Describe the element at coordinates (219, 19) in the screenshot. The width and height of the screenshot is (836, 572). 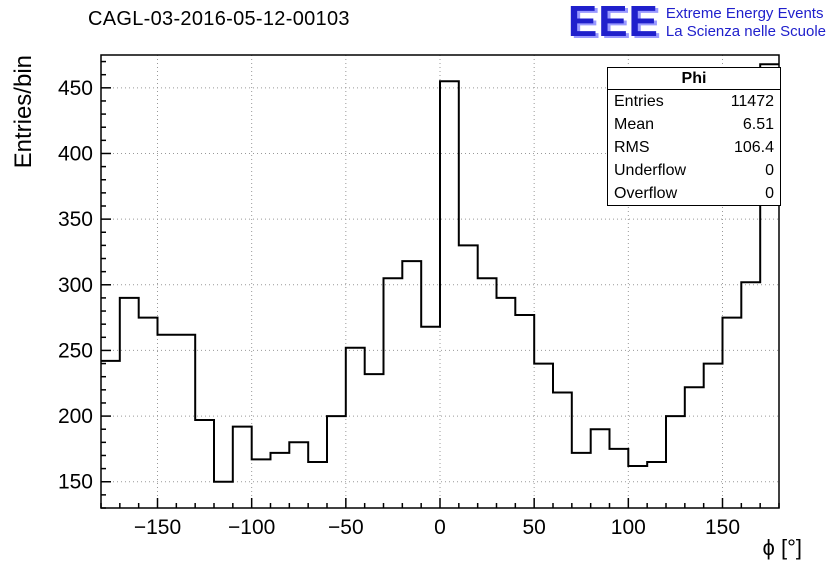
I see `plot-title: CAGL-03-2016-05-12-00103` at that location.